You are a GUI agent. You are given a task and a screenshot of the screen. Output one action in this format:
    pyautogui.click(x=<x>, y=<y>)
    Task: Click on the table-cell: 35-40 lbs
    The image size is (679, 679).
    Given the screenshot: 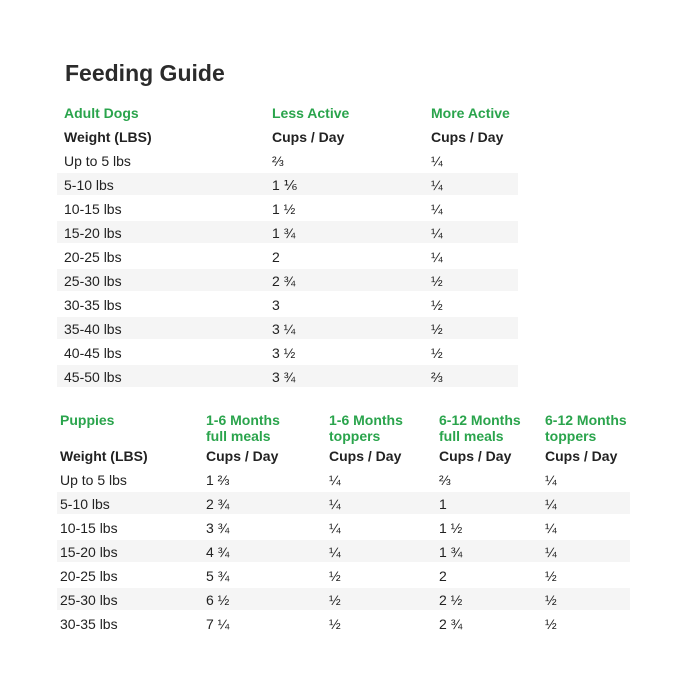 What is the action you would take?
    pyautogui.click(x=93, y=329)
    